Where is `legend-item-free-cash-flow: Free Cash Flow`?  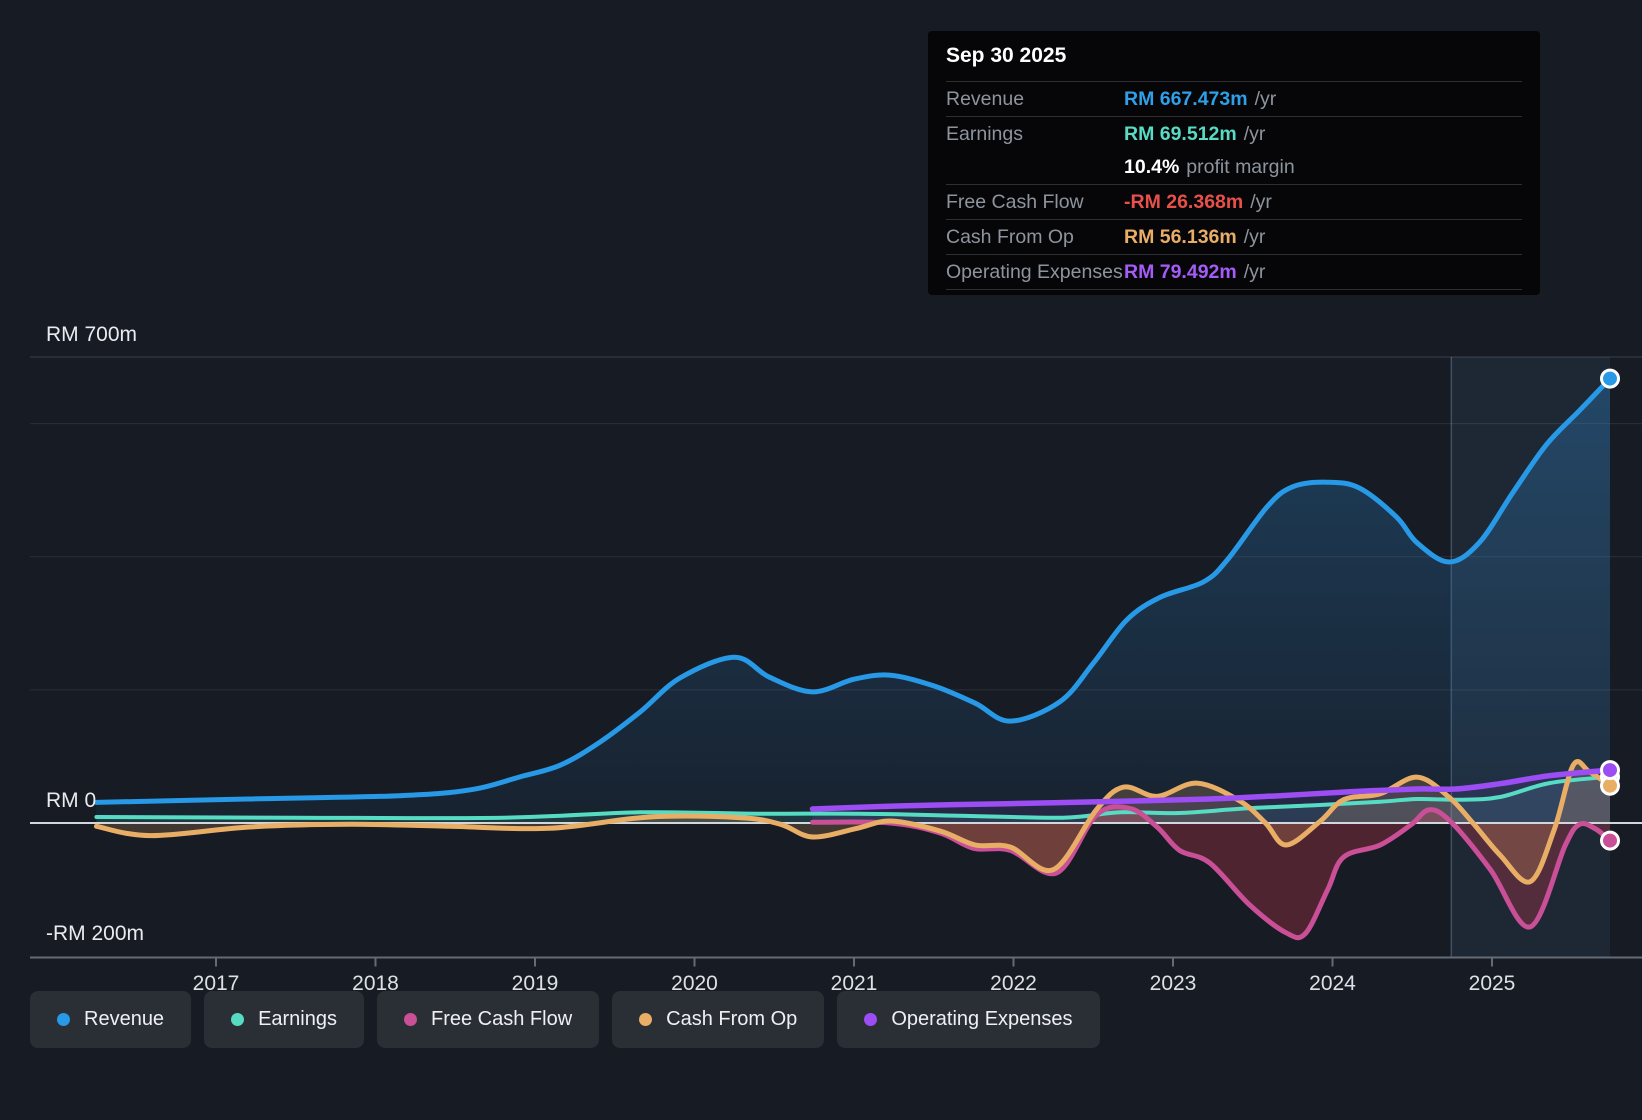 legend-item-free-cash-flow: Free Cash Flow is located at coordinates (488, 1019).